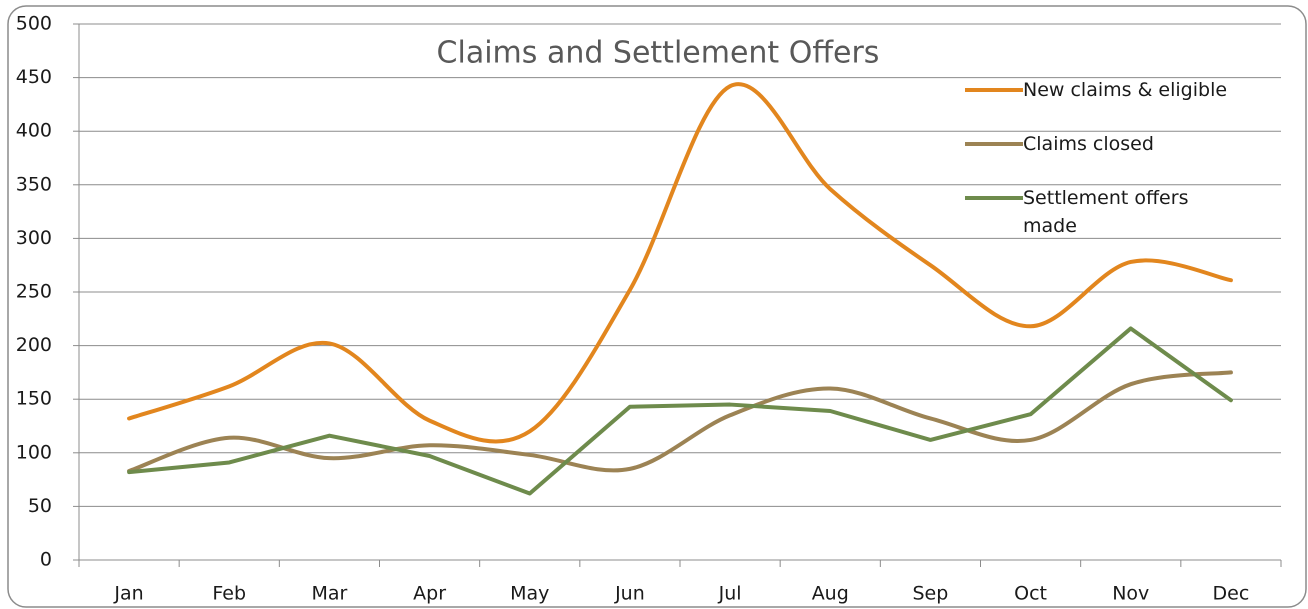 The height and width of the screenshot is (609, 1308). What do you see at coordinates (46, 560) in the screenshot?
I see `y-tick-label: 0` at bounding box center [46, 560].